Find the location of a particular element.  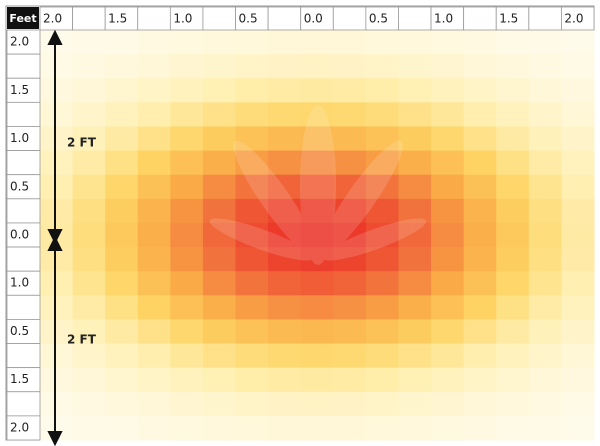

top-label: 0.5 is located at coordinates (248, 19).